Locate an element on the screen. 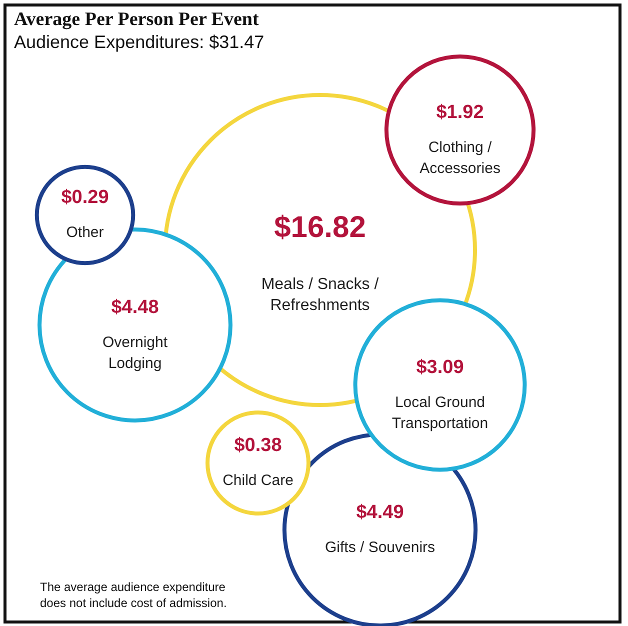 This screenshot has height=626, width=628. category-label: Meals / Snacks / Refreshments is located at coordinates (320, 295).